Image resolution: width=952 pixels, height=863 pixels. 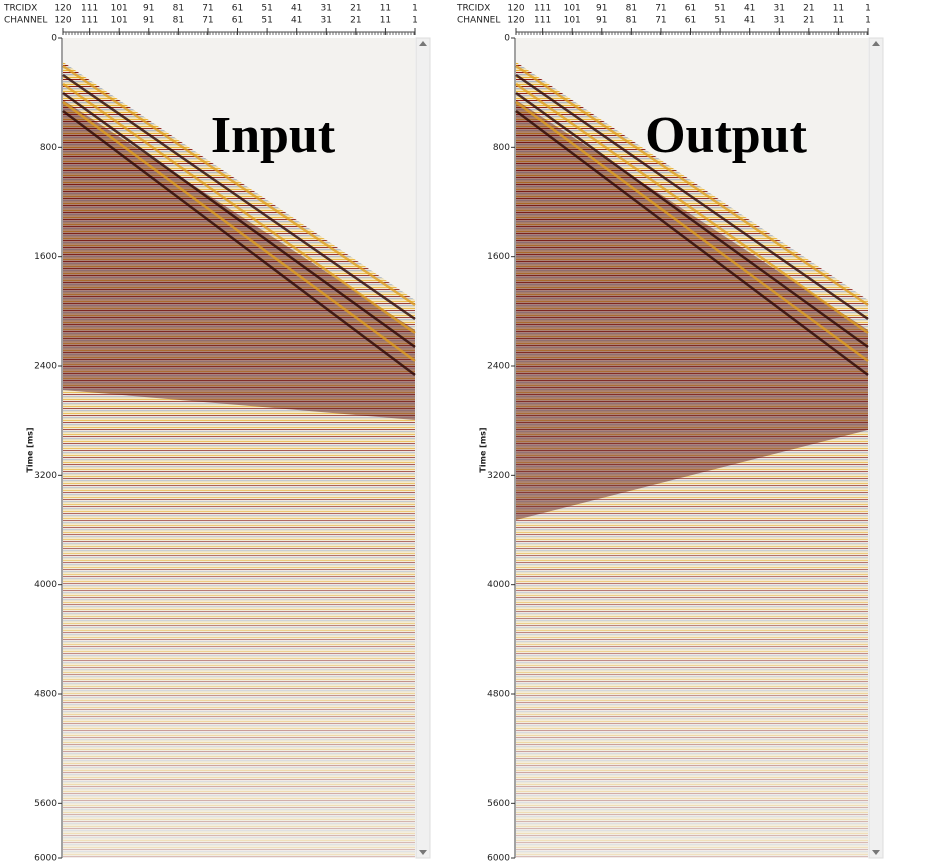 What do you see at coordinates (726, 135) in the screenshot?
I see `panel-title: Output` at bounding box center [726, 135].